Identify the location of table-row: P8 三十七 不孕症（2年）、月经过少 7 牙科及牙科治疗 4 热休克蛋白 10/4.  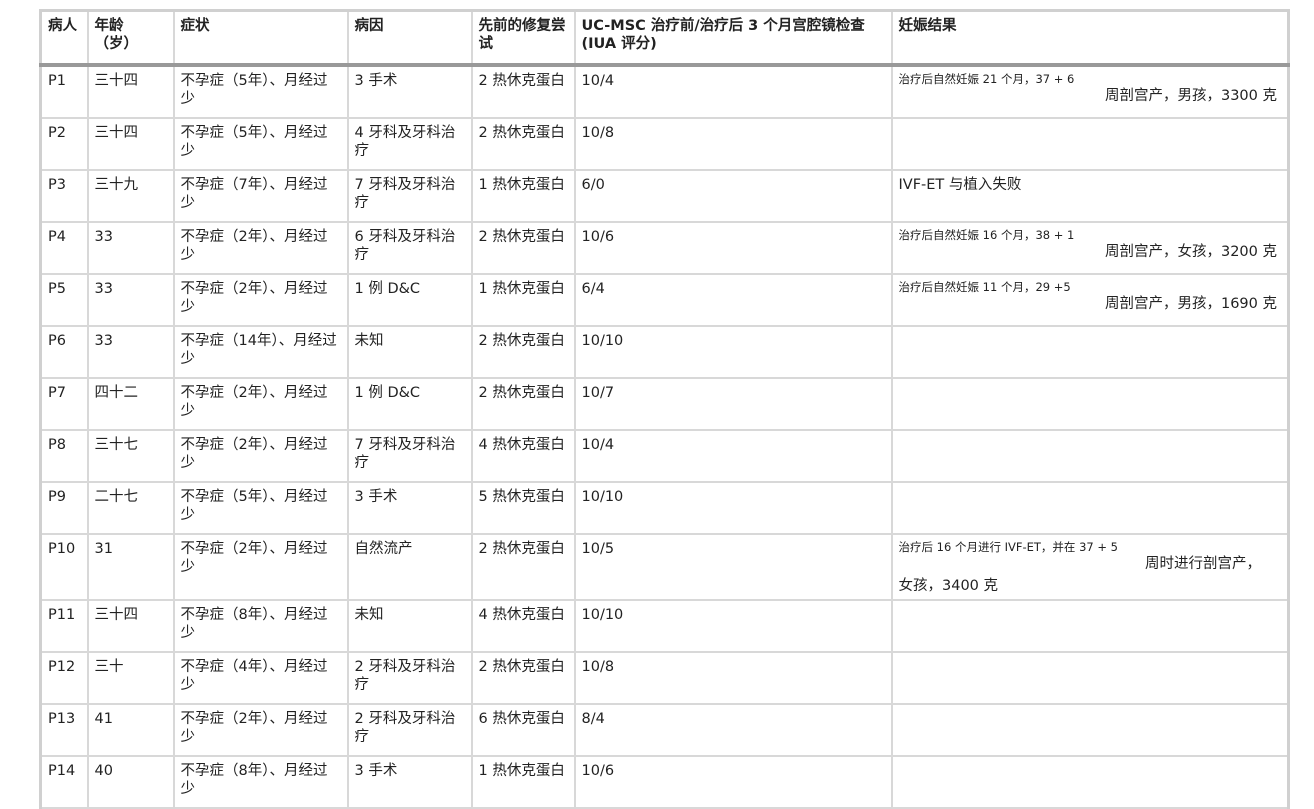
(664, 456).